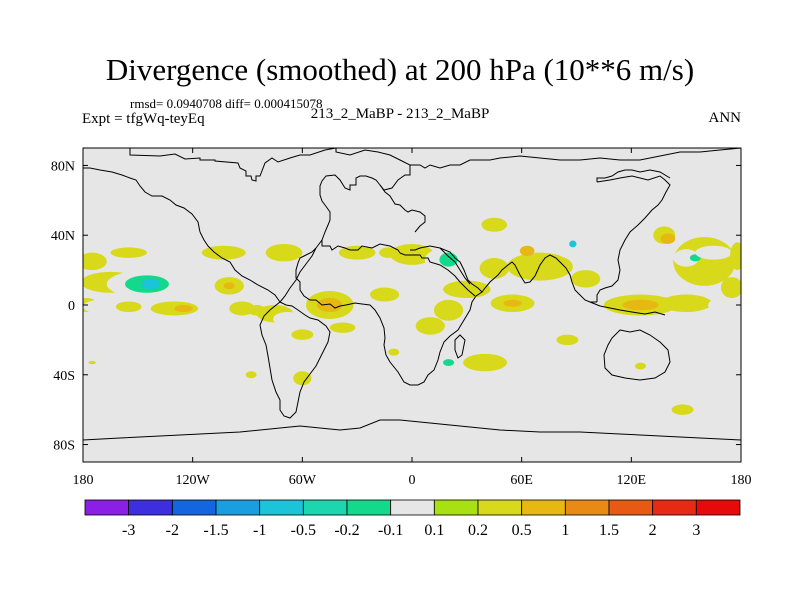  I want to click on x-tick-label: 60E, so click(521, 480).